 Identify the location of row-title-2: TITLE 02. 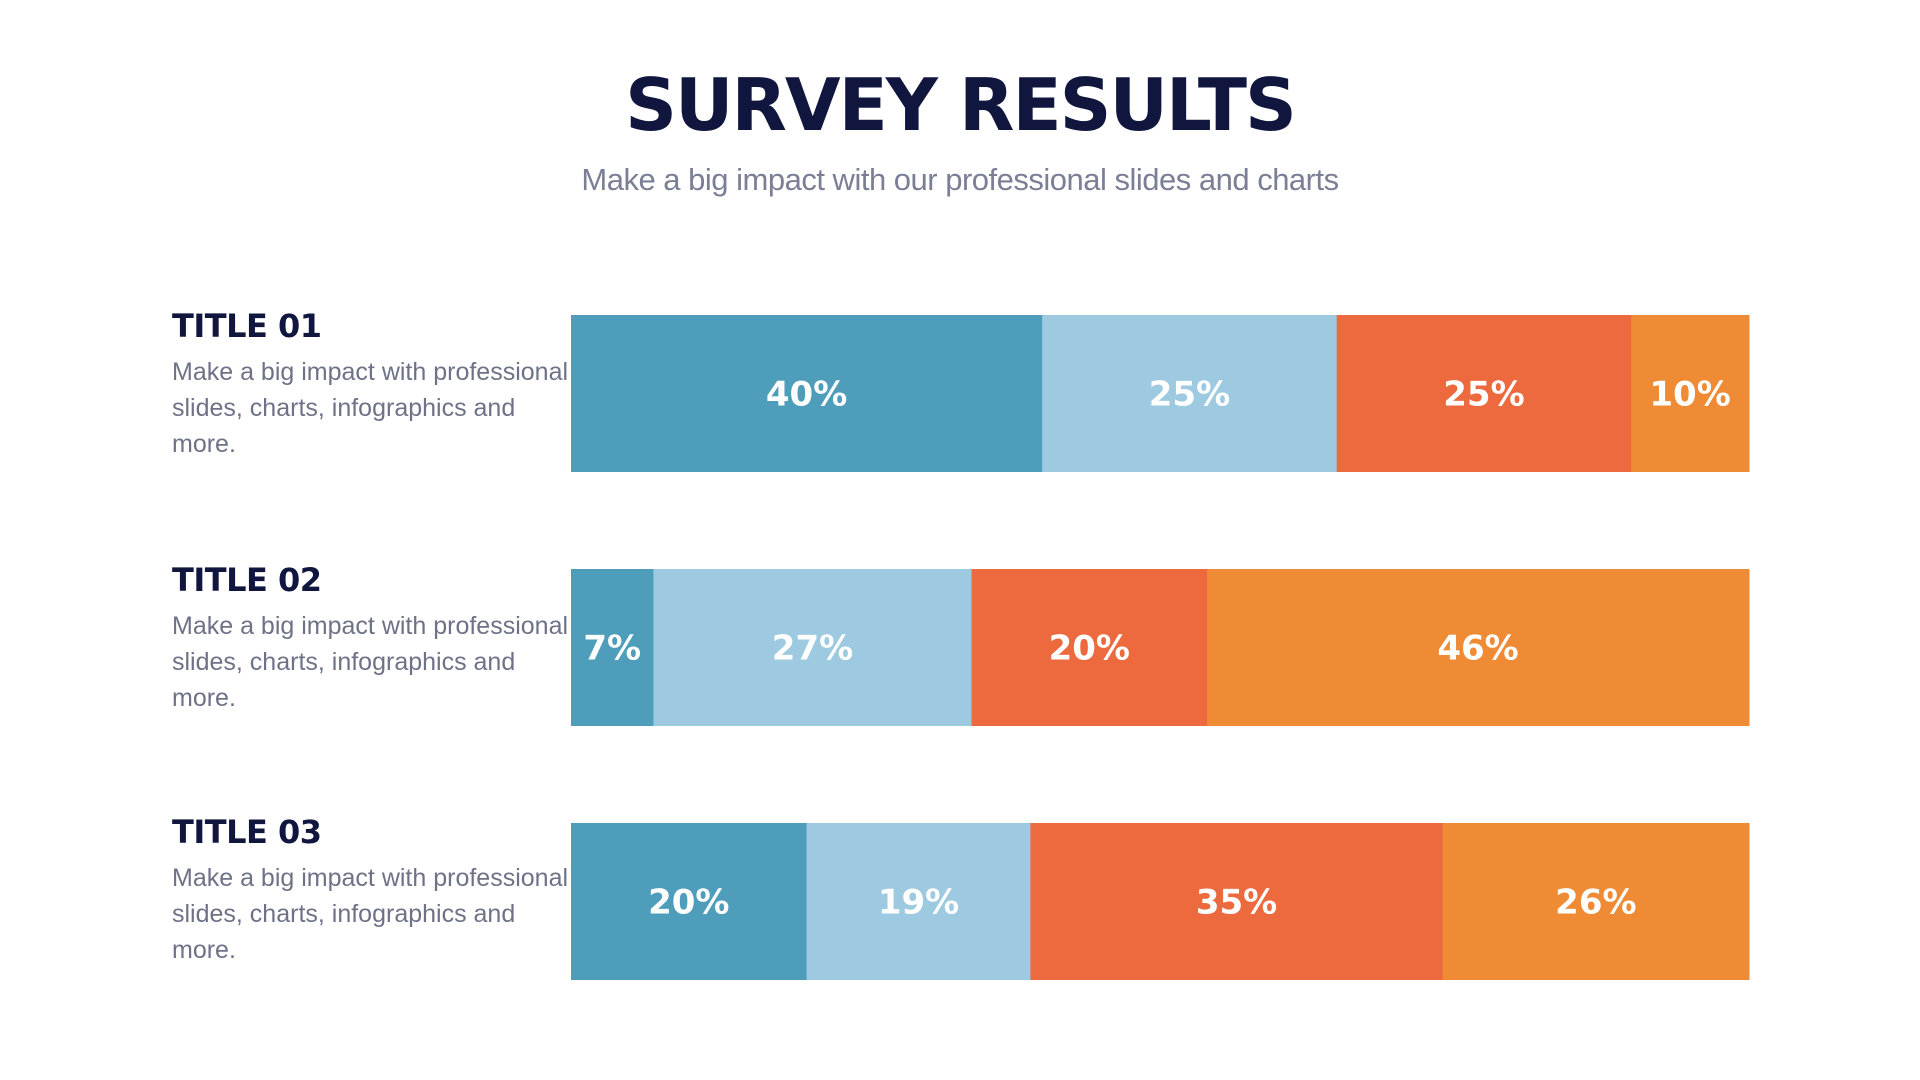
(247, 580).